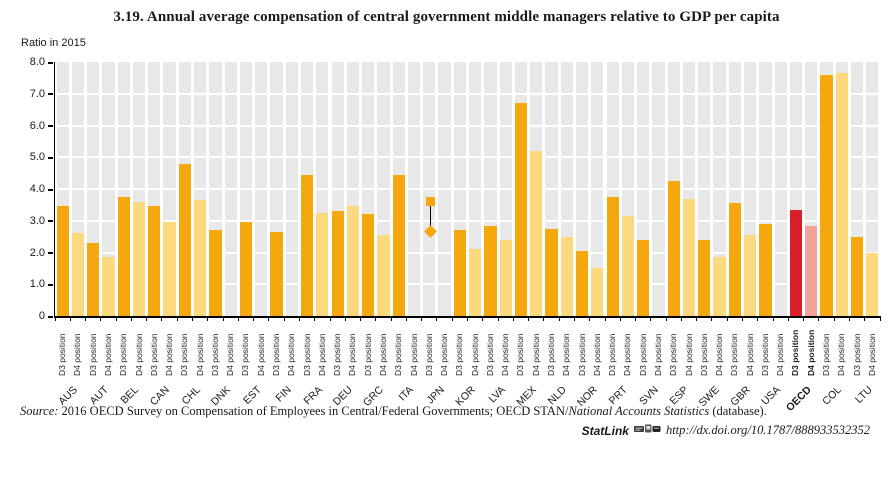  I want to click on slot-label-est-d3: D3 position, so click(245, 354).